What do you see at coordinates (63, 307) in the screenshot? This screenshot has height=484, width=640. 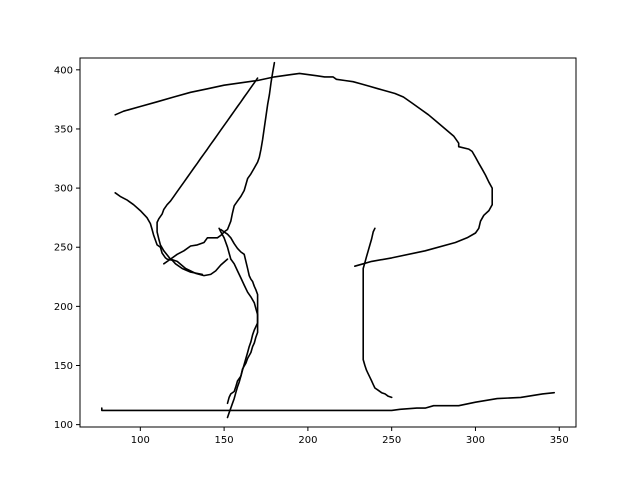 I see `y-tick-label: 200` at bounding box center [63, 307].